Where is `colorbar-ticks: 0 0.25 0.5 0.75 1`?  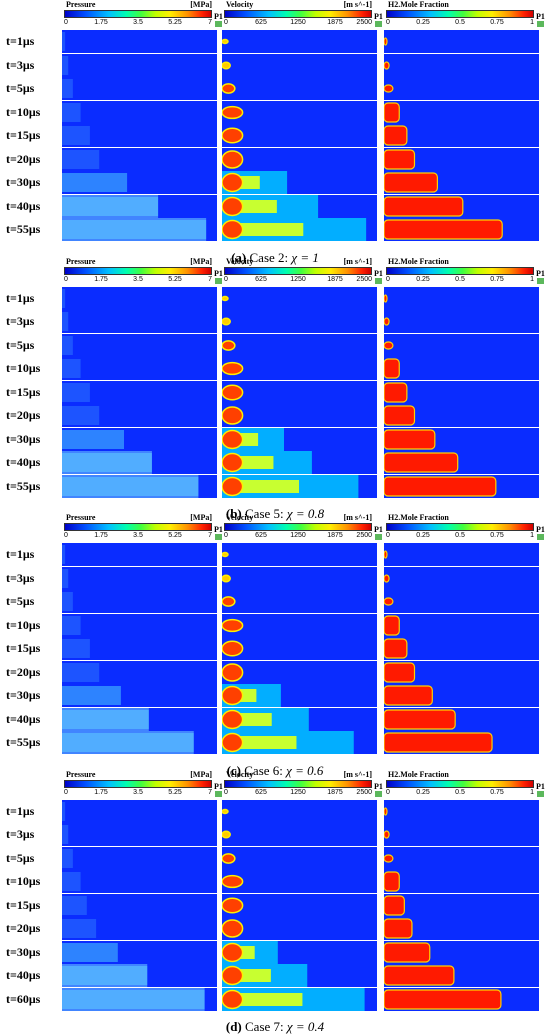
colorbar-ticks: 0 0.25 0.5 0.75 1 is located at coordinates (460, 793).